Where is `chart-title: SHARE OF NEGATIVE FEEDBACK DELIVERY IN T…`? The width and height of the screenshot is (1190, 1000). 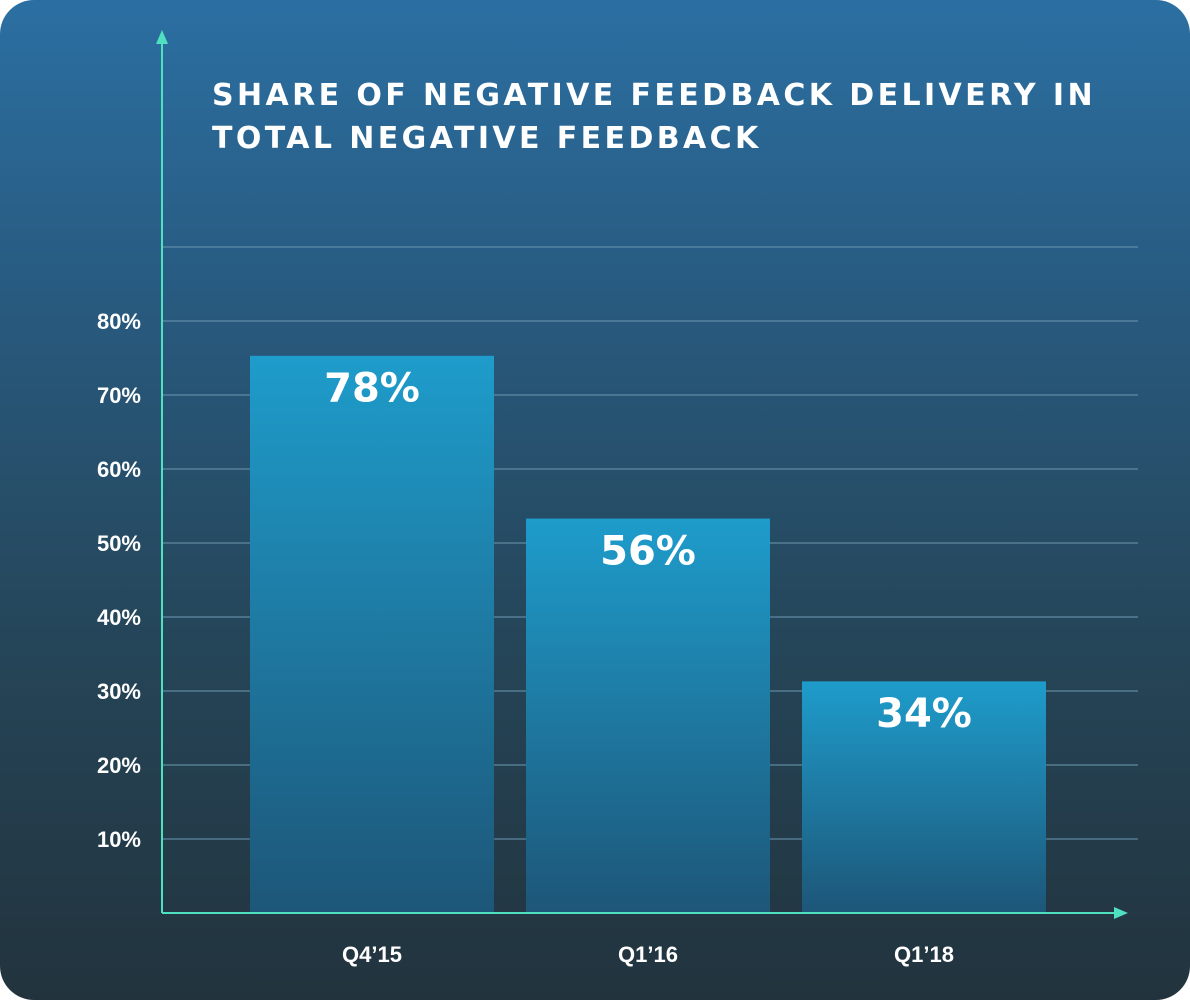
chart-title: SHARE OF NEGATIVE FEEDBACK DELIVERY IN T… is located at coordinates (654, 117).